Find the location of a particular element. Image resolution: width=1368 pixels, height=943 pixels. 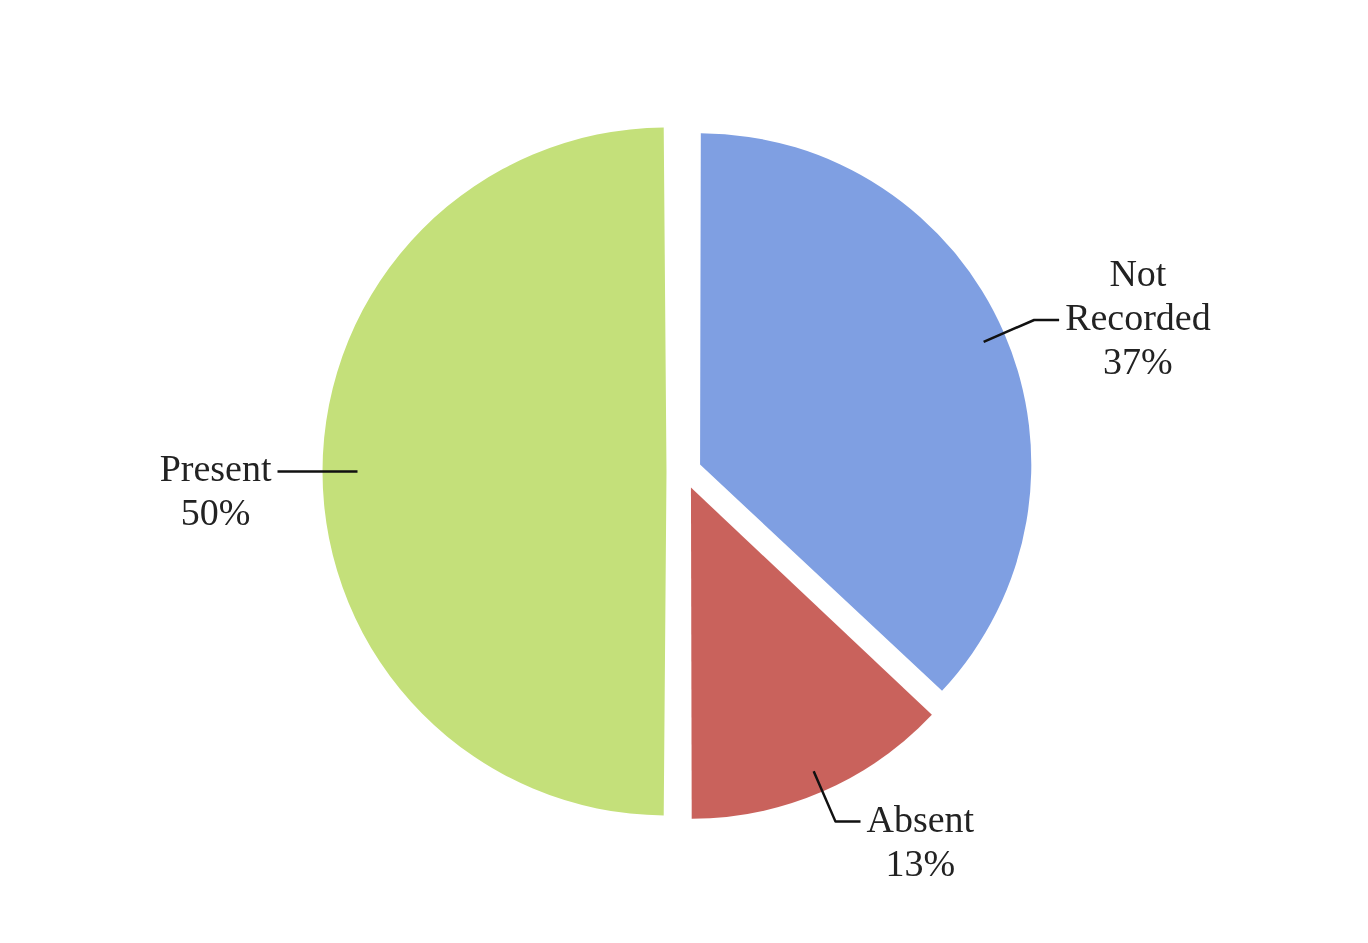

slice-label: Absent is located at coordinates (920, 818).